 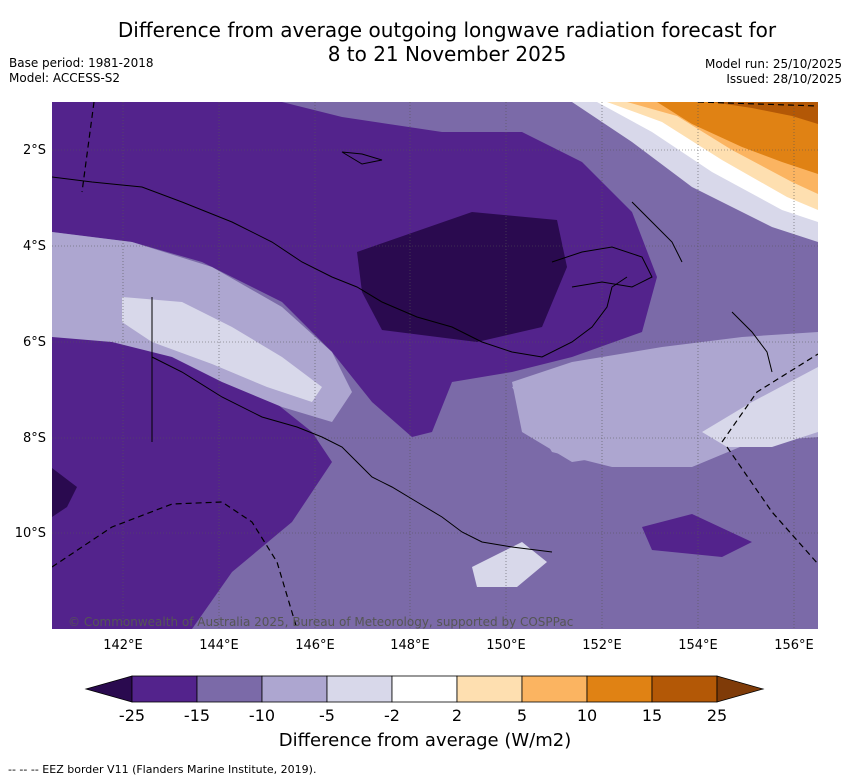 I want to click on lon-label: 152°E, so click(x=602, y=645).